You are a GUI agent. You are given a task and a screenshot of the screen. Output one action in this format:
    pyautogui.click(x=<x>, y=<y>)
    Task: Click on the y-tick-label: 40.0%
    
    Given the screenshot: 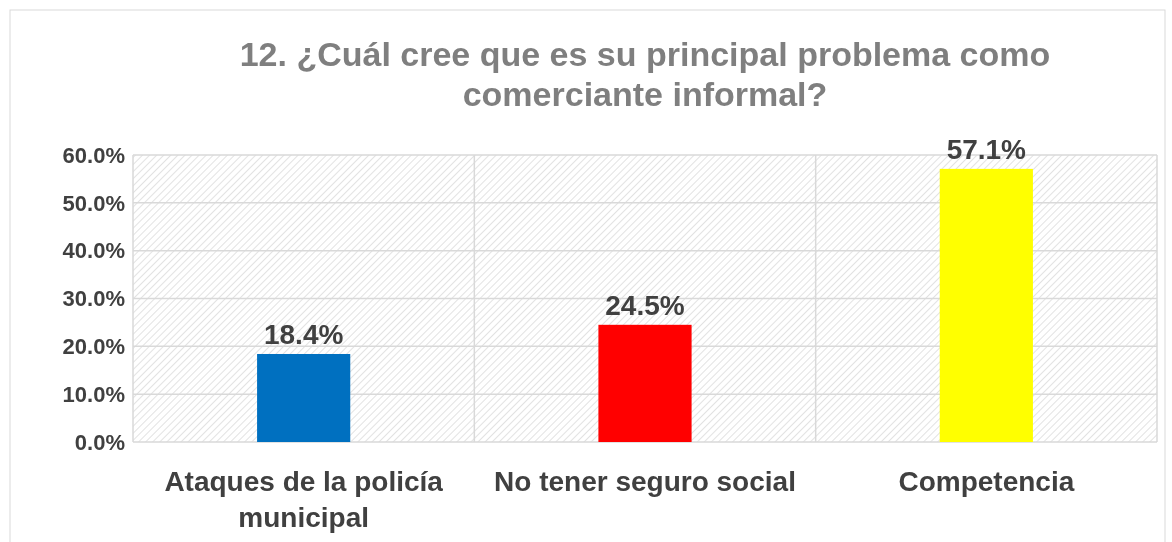 What is the action you would take?
    pyautogui.click(x=93, y=251)
    